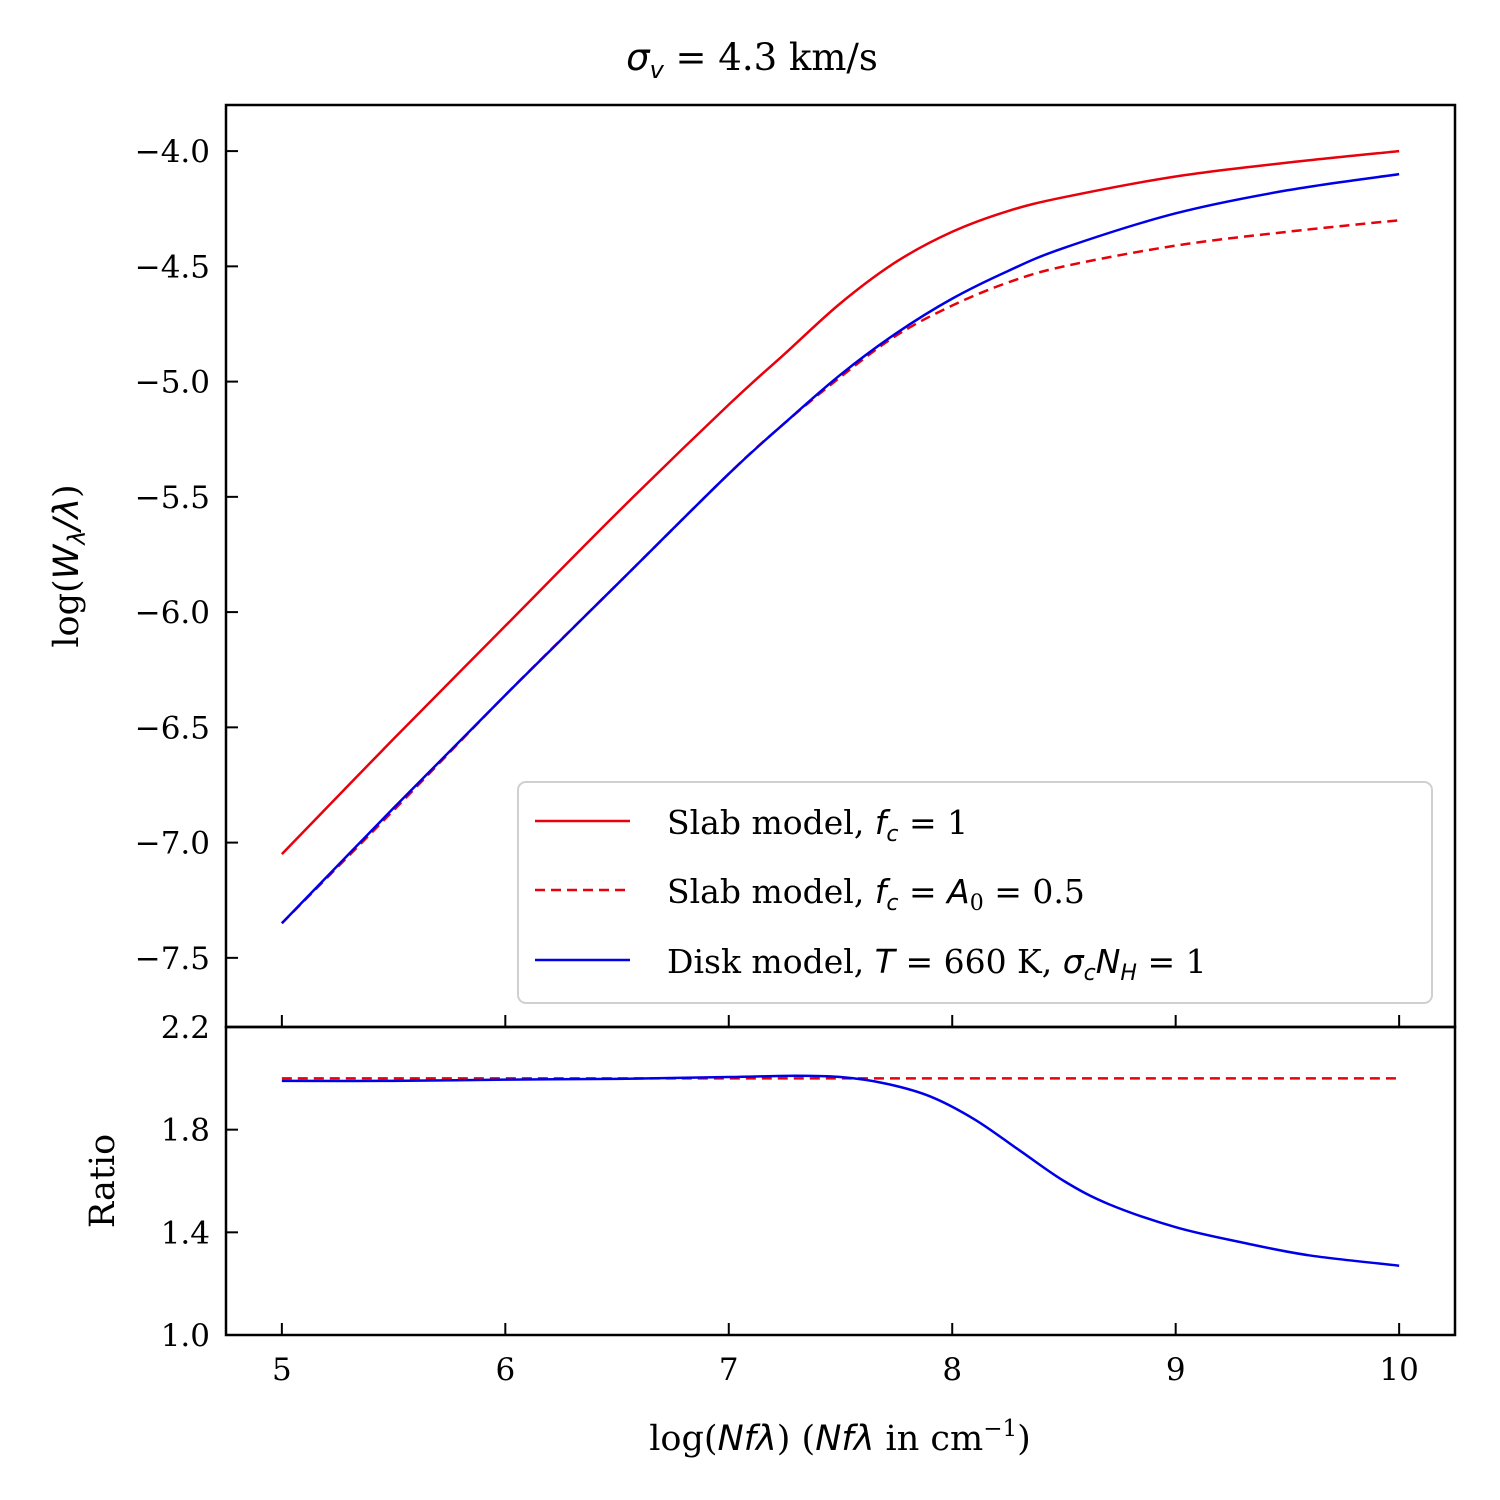 Image resolution: width=1500 pixels, height=1500 pixels. Describe the element at coordinates (185, 1233) in the screenshot. I see `bottom-y-tick-label: 1.4` at that location.